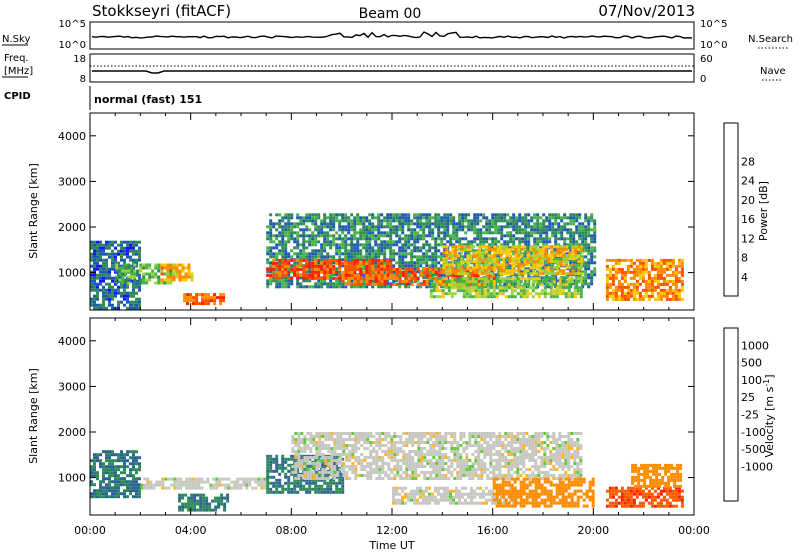 This screenshot has height=554, width=800. What do you see at coordinates (18, 71) in the screenshot?
I see `freq-unit-label: [MHz]` at bounding box center [18, 71].